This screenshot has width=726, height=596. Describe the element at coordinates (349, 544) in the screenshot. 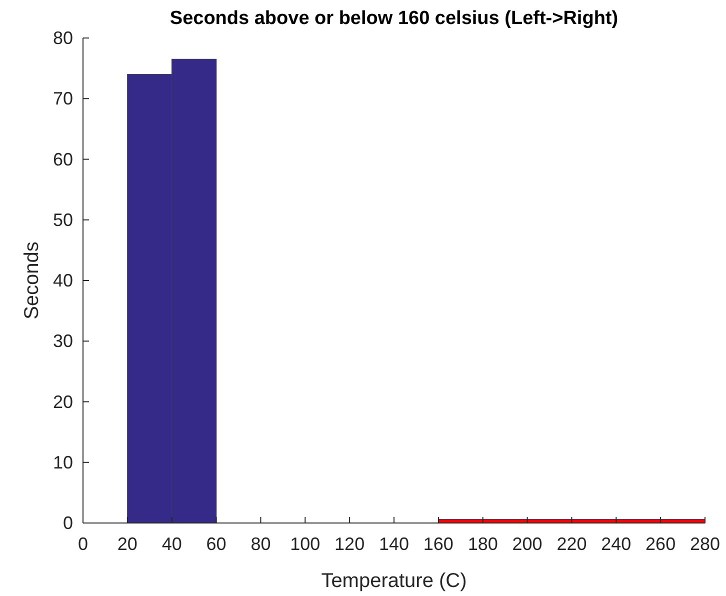

I see `x-tick-label: 120` at that location.